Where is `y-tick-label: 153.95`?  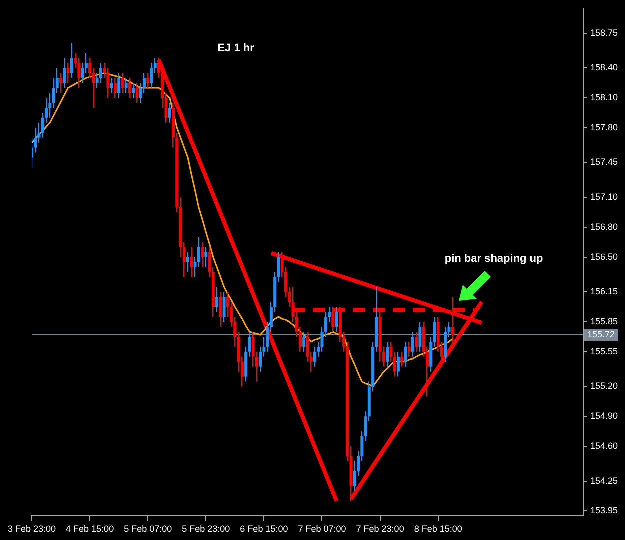 y-tick-label: 153.95 is located at coordinates (604, 511).